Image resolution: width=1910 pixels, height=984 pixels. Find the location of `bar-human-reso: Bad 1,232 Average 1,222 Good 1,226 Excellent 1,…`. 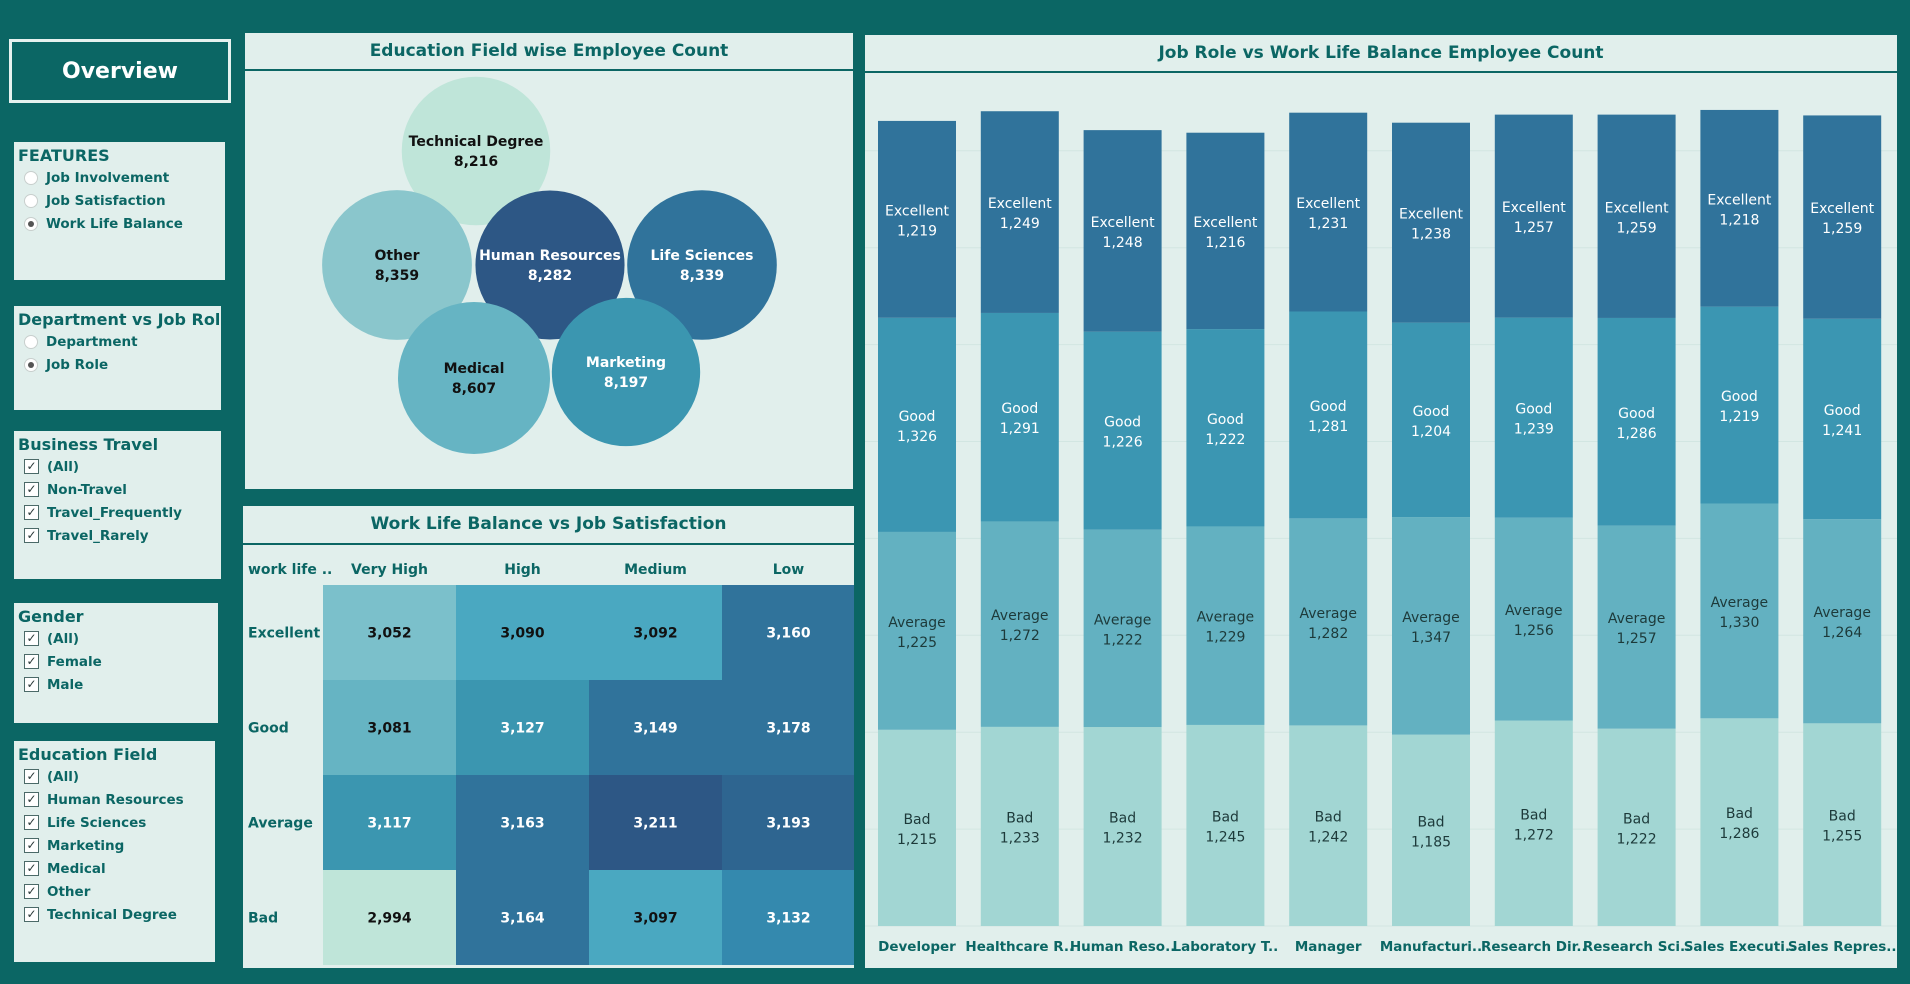

bar-human-reso: Bad 1,232 Average 1,222 Good 1,226 Excellent 1,… is located at coordinates (1122, 528).